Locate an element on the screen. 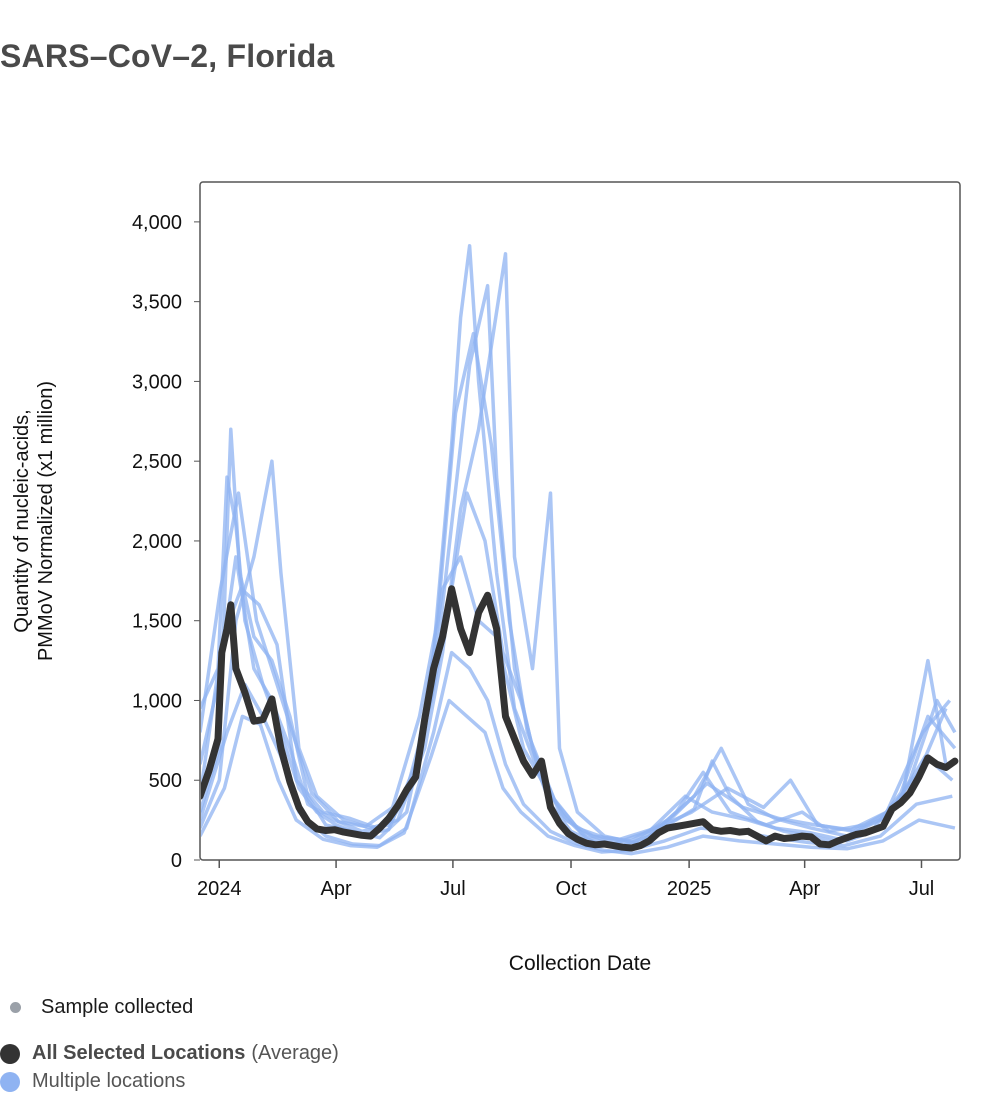  legend-average-suffix: (Average) is located at coordinates (295, 1053).